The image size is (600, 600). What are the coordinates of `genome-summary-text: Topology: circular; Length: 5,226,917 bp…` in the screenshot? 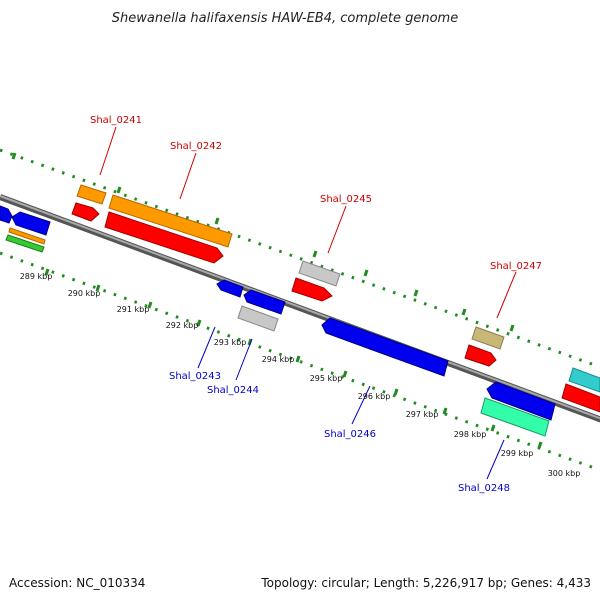 It's located at (425, 583).